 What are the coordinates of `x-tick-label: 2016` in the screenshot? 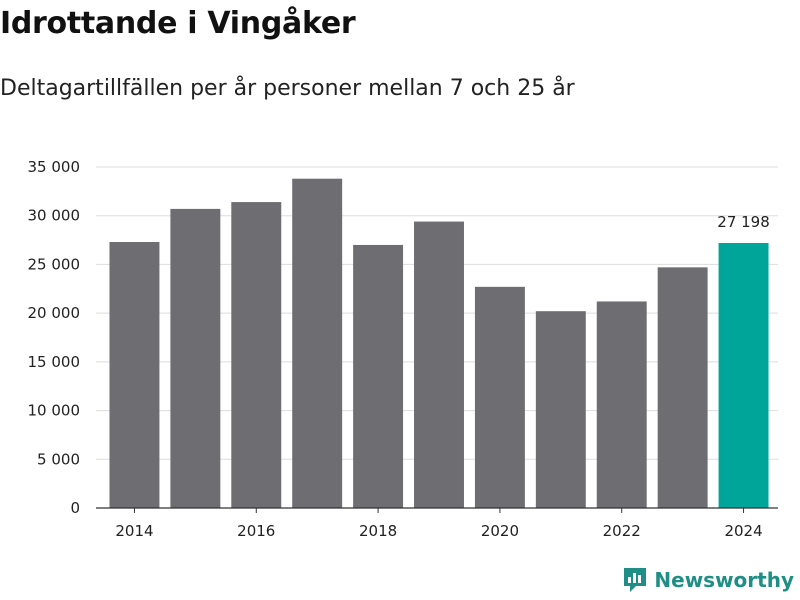 It's located at (256, 531).